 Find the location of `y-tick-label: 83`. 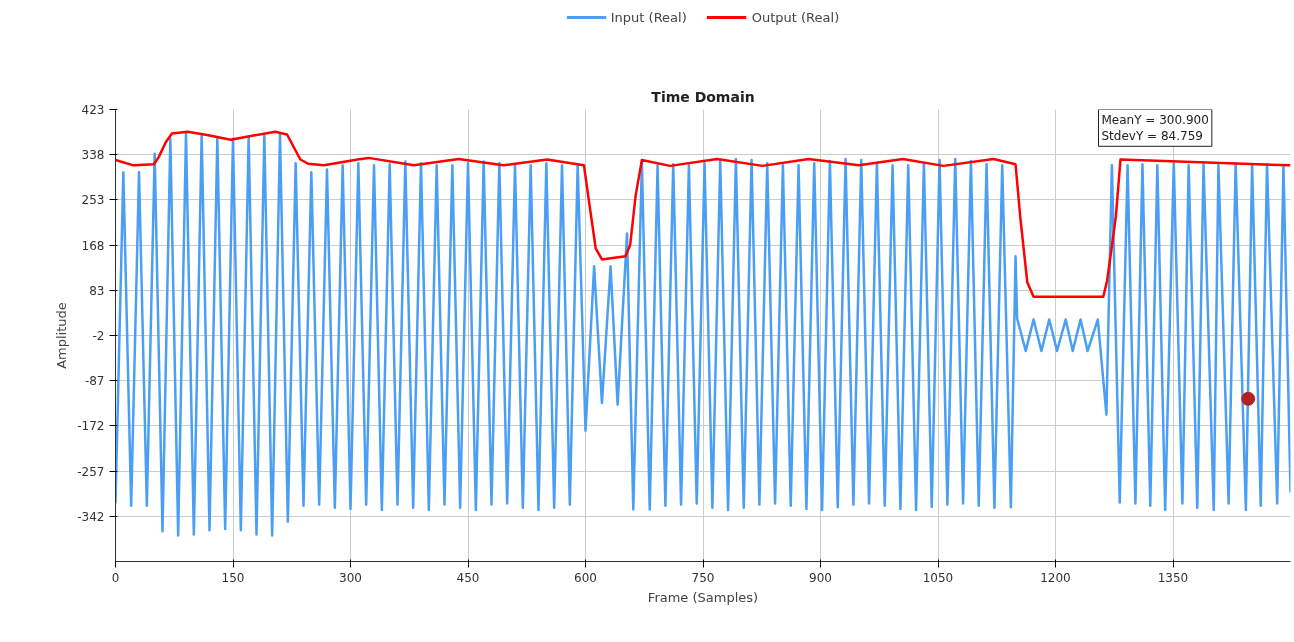

y-tick-label: 83 is located at coordinates (97, 290).